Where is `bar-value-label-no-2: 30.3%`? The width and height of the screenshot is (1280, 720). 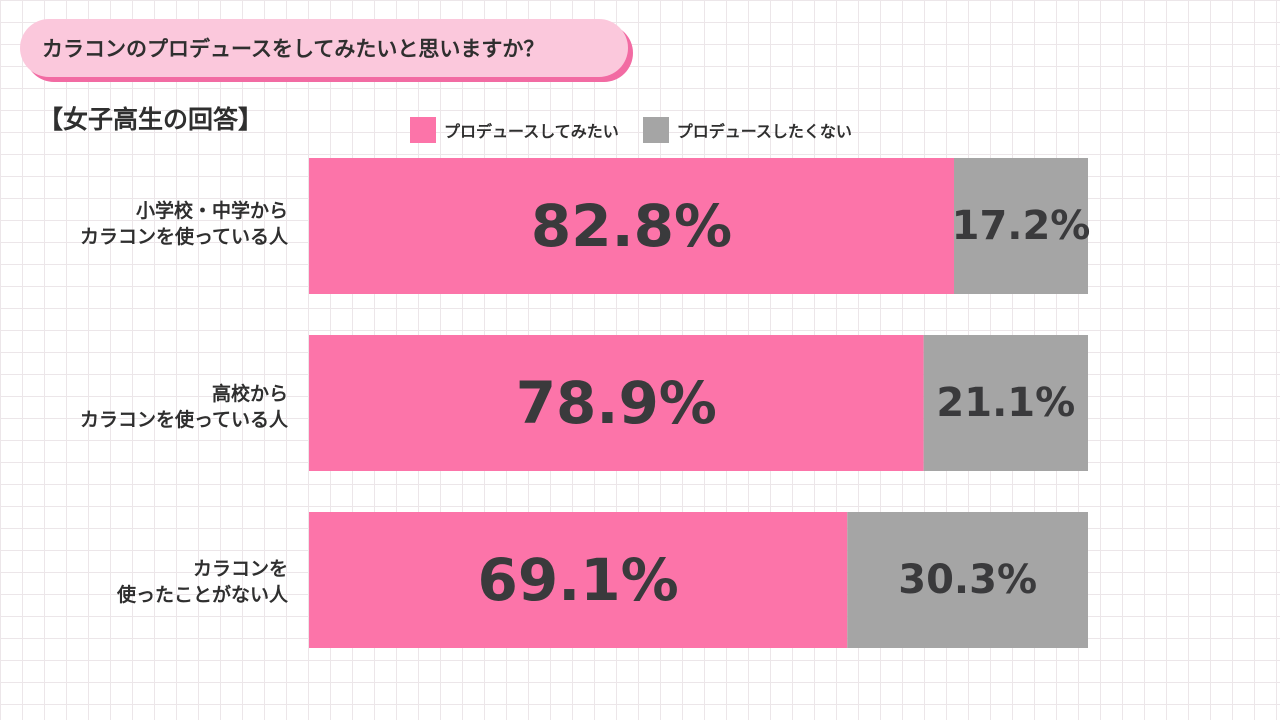
bar-value-label-no-2: 30.3% is located at coordinates (967, 580).